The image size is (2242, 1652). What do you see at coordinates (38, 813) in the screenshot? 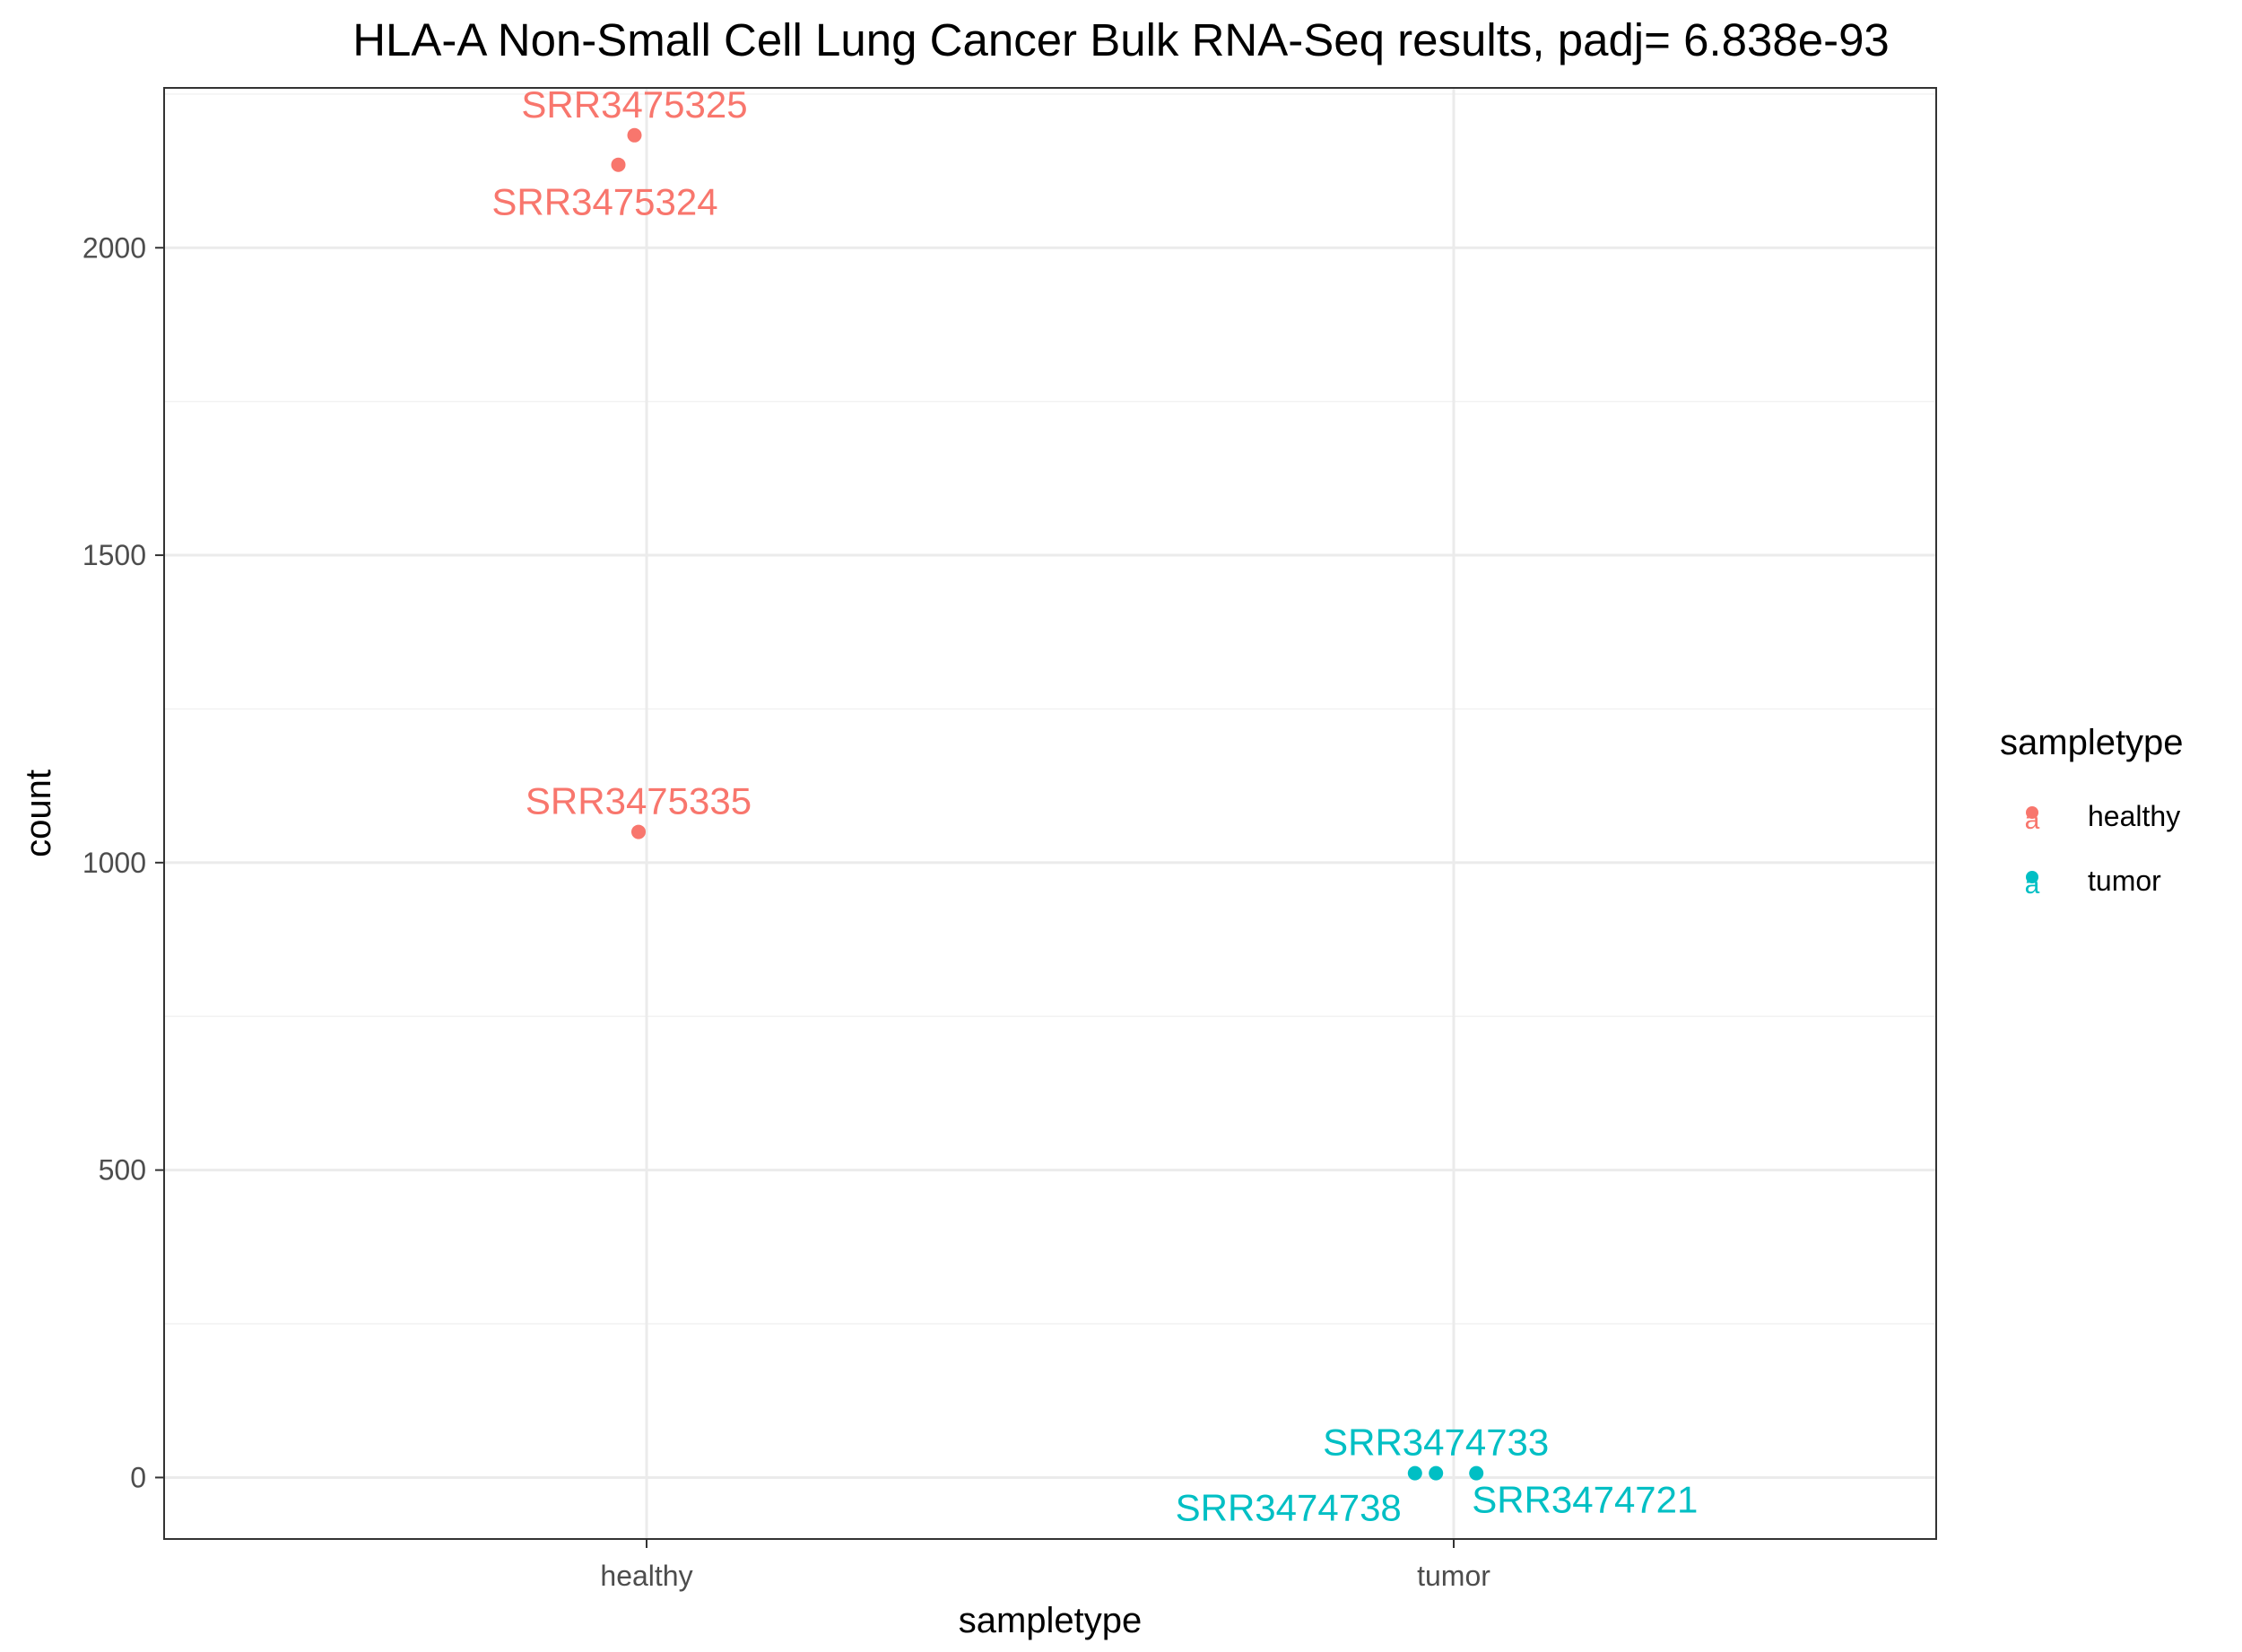
I see `y-axis-title: count` at bounding box center [38, 813].